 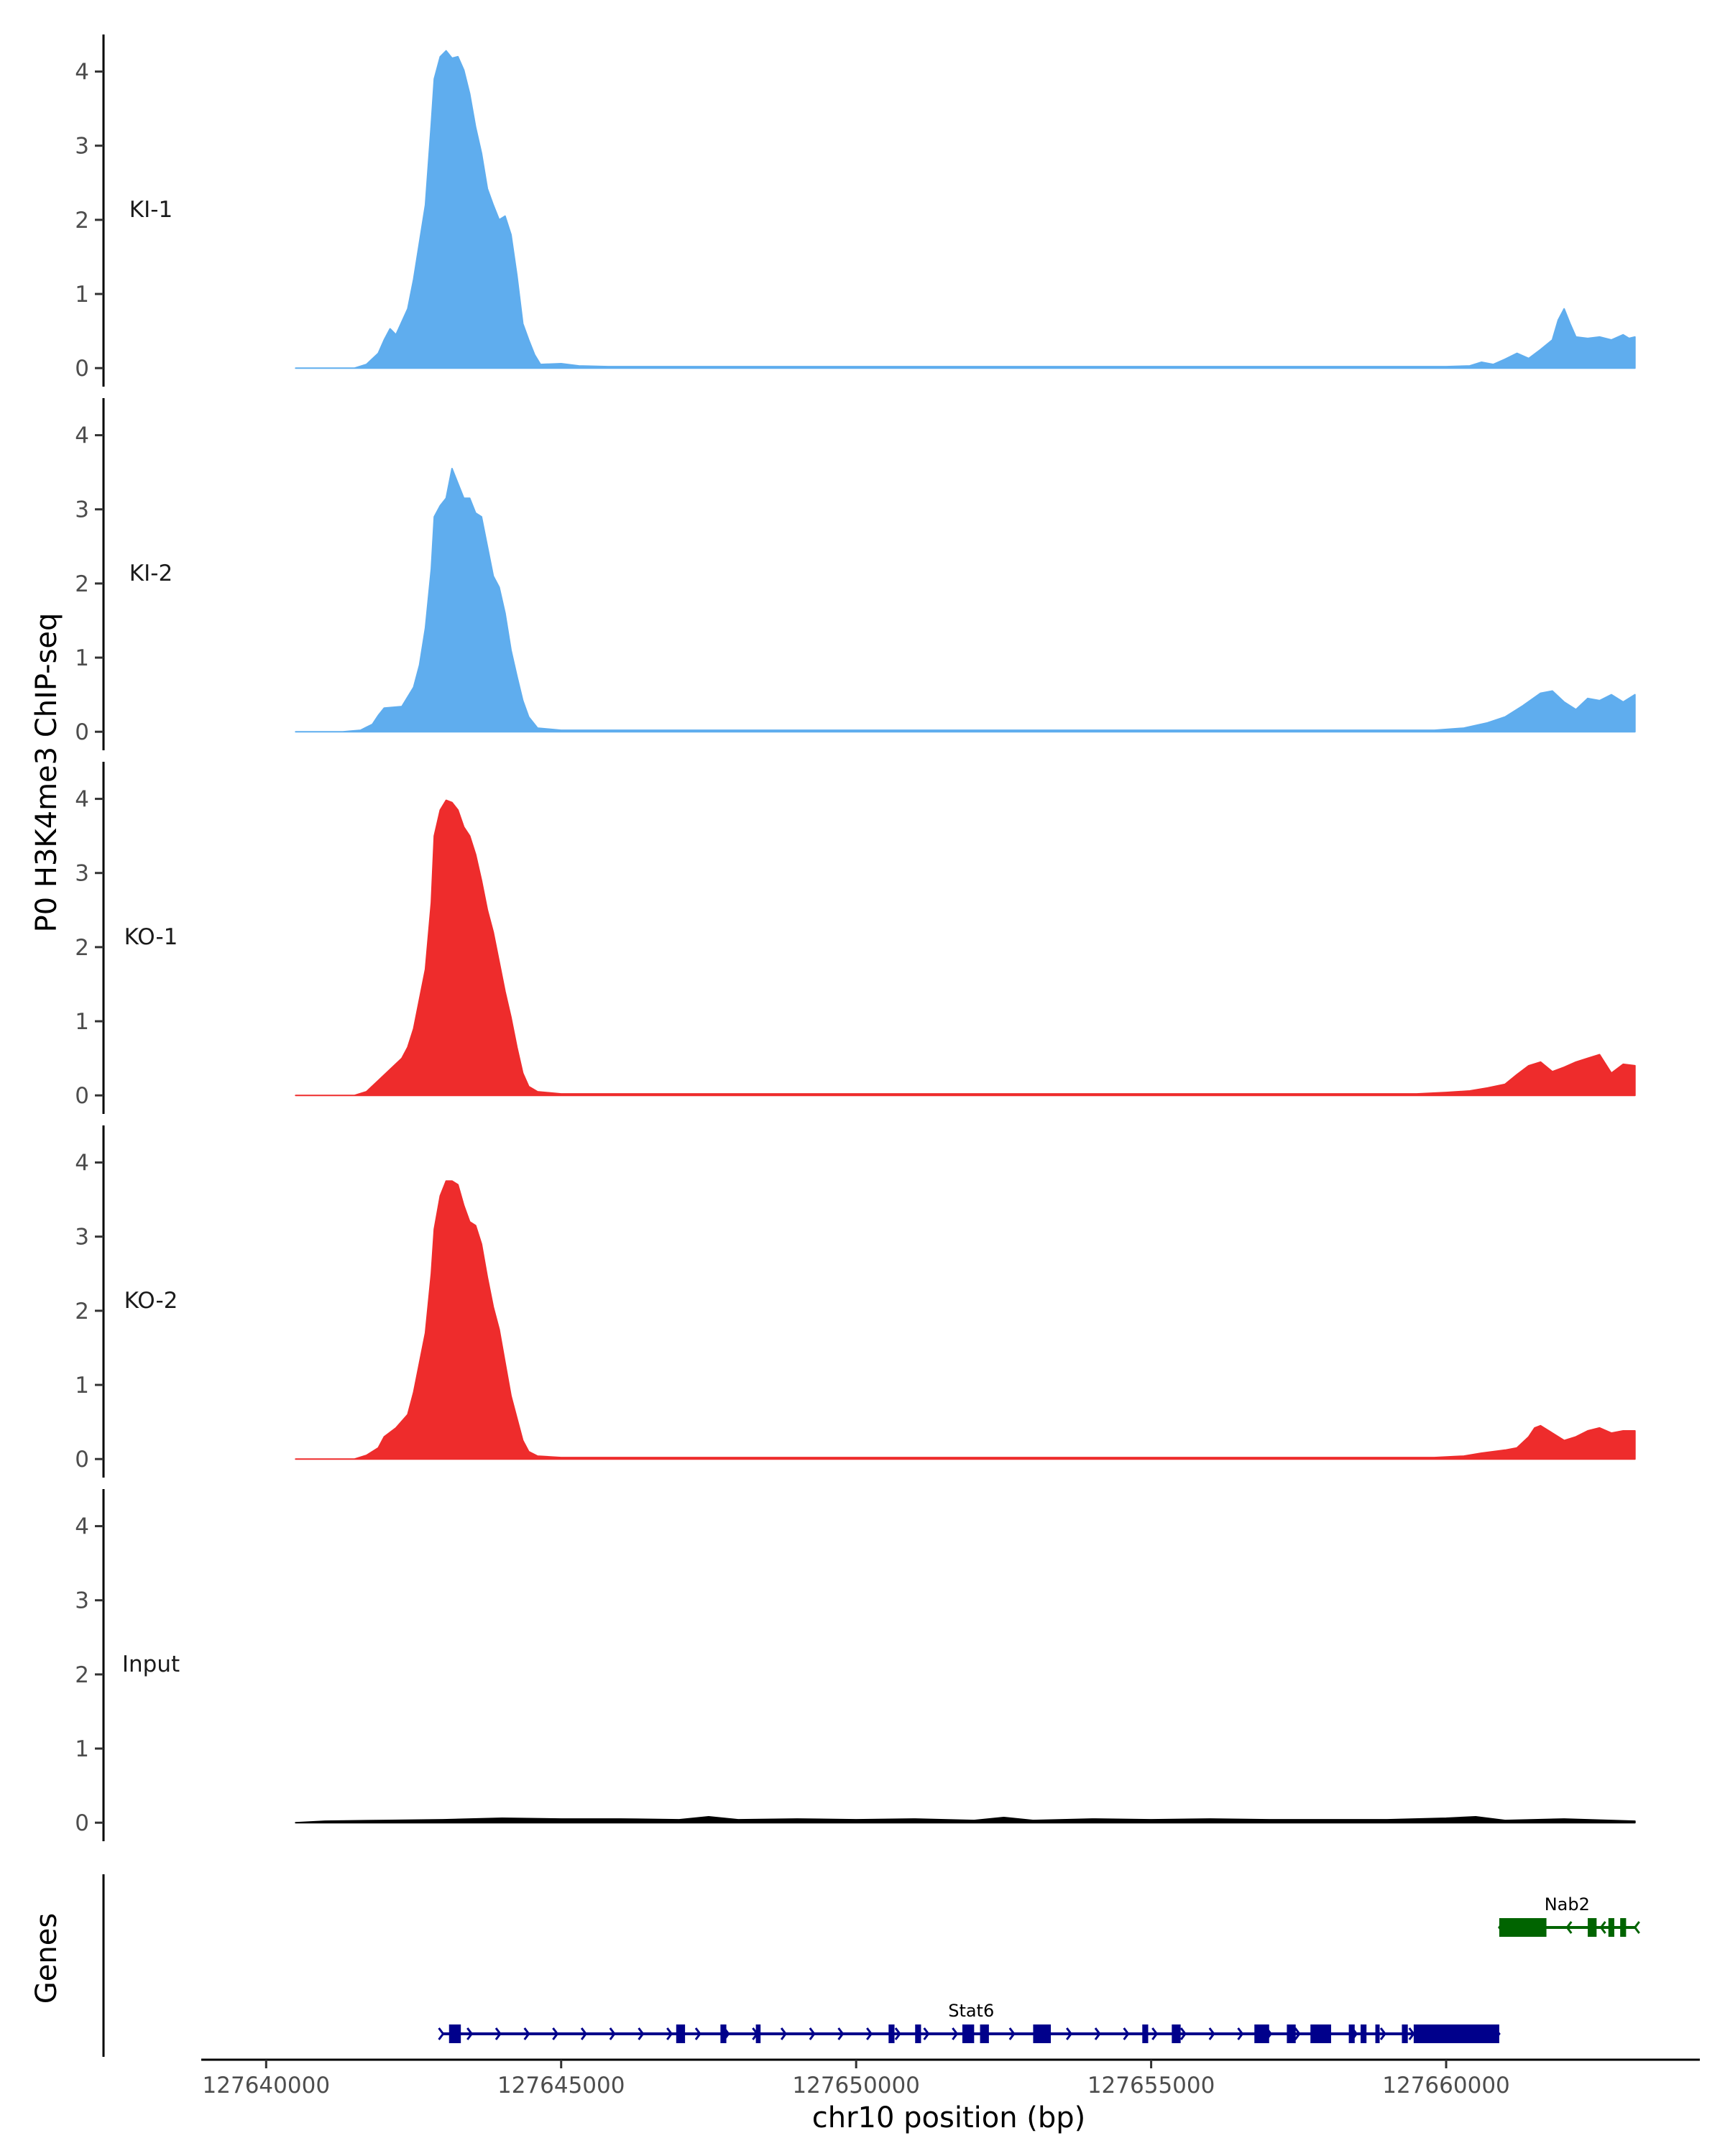 I want to click on x-tick-label: 127660000, so click(x=1446, y=2086).